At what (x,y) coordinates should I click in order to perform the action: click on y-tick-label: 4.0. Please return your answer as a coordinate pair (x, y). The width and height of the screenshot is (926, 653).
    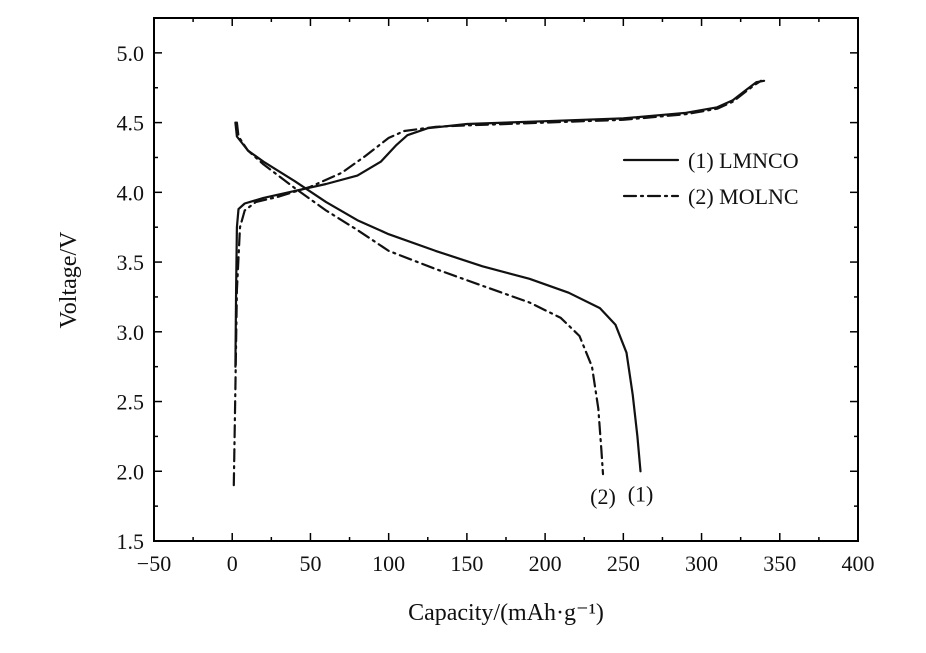
    Looking at the image, I should click on (131, 192).